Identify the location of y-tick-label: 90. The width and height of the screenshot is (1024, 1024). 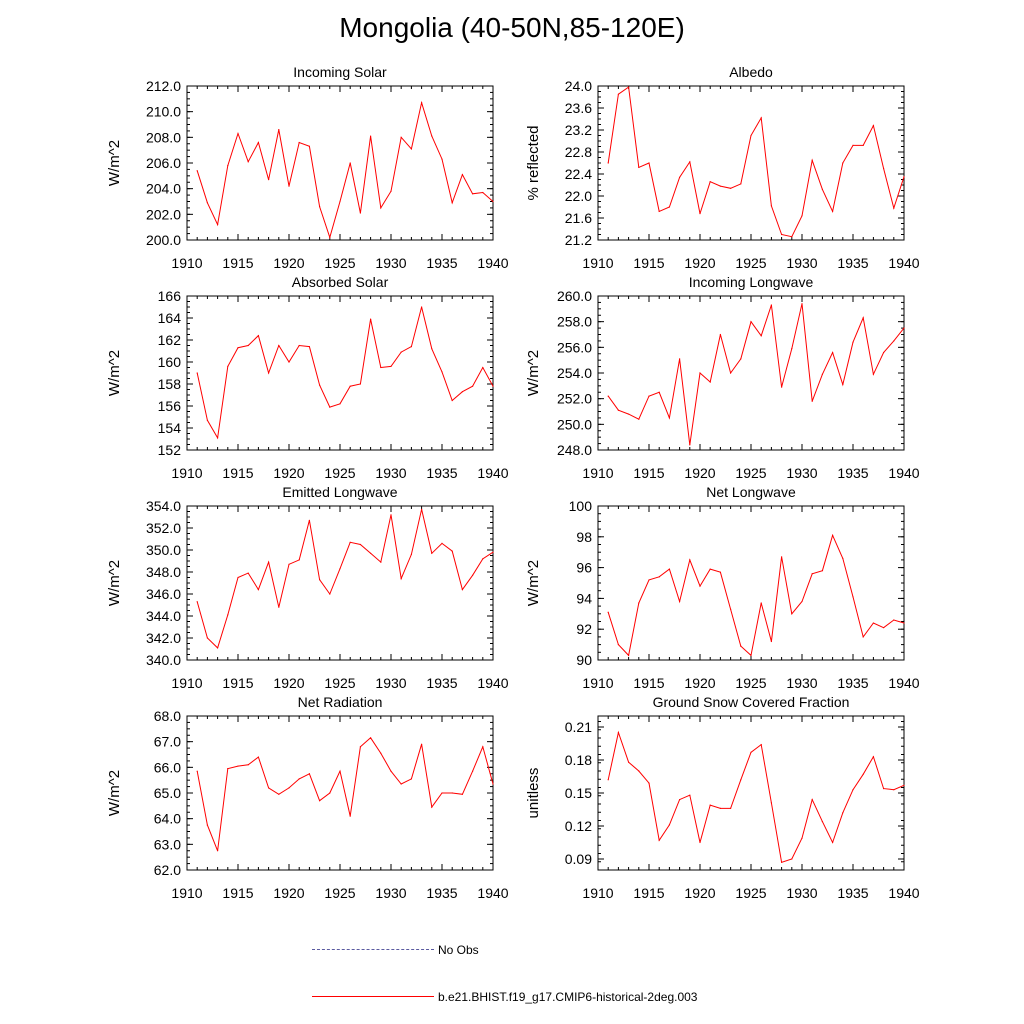
(584, 660).